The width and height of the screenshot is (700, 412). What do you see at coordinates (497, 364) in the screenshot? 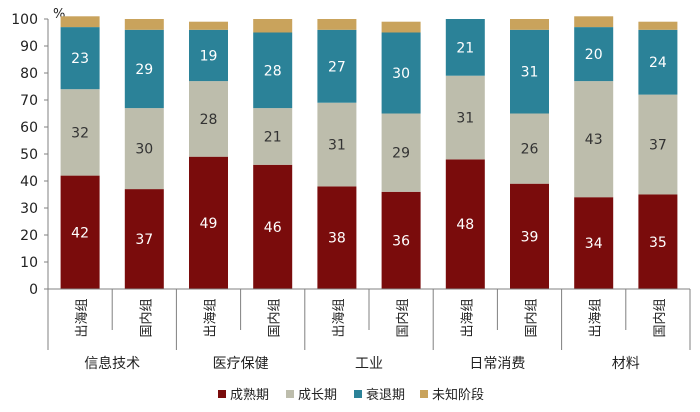
I see `x-group-label: 日常消费` at bounding box center [497, 364].